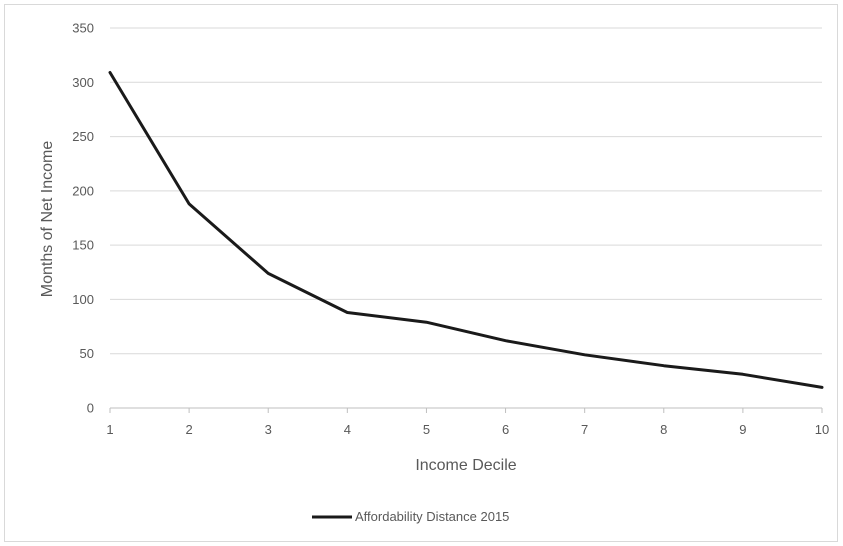 This screenshot has width=843, height=546. I want to click on y-tick-labels: 0 50 100 150 200 250 300 350, so click(83, 218).